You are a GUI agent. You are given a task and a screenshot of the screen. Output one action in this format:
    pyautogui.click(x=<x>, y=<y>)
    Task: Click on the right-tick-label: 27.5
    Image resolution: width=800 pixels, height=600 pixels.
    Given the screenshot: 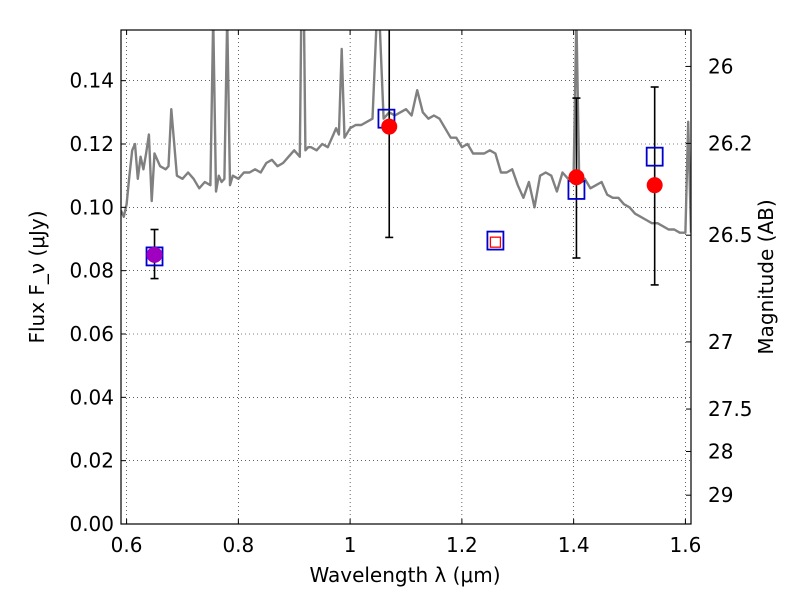 What is the action you would take?
    pyautogui.click(x=730, y=409)
    